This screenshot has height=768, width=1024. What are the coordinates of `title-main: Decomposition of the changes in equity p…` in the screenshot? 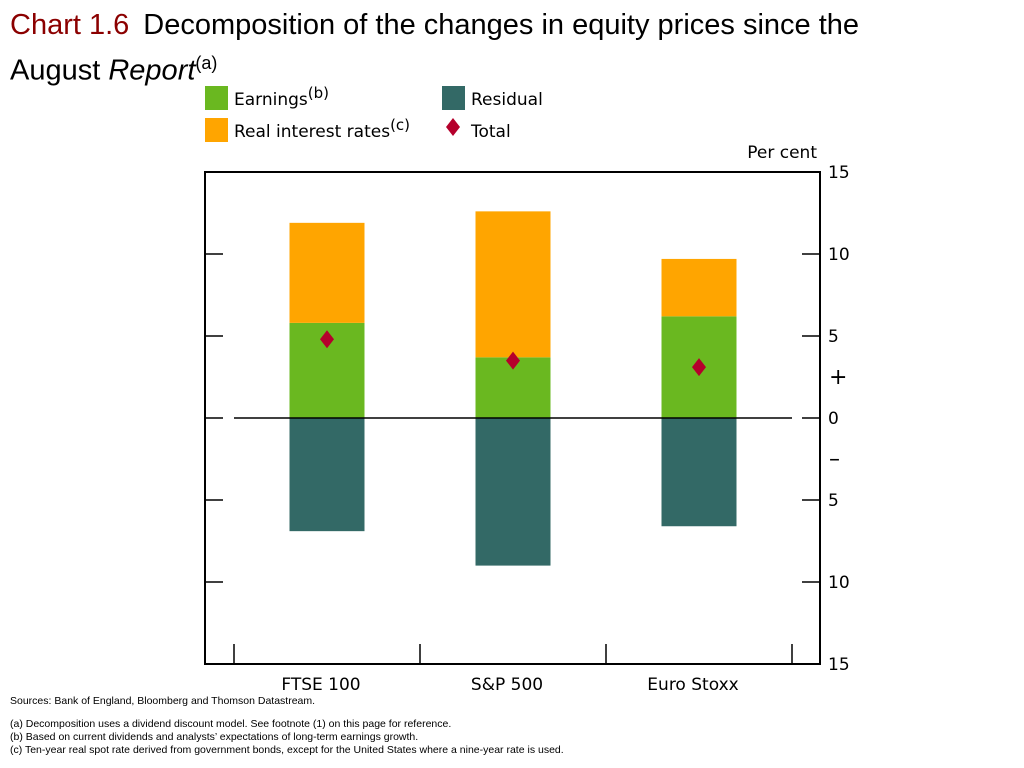 It's located at (501, 25).